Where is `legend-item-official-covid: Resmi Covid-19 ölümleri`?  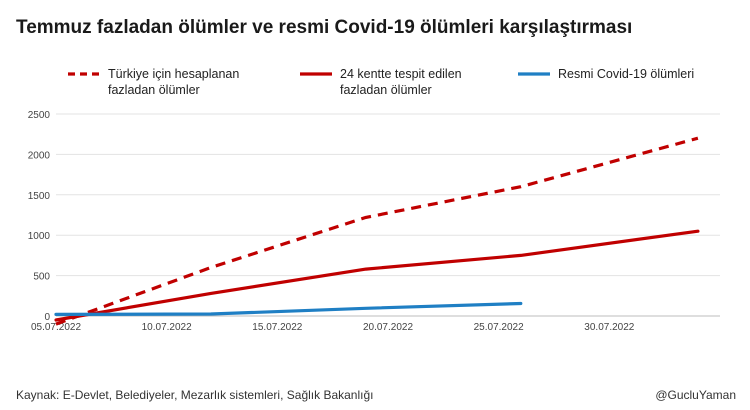
legend-item-official-covid: Resmi Covid-19 ölümleri is located at coordinates (605, 74).